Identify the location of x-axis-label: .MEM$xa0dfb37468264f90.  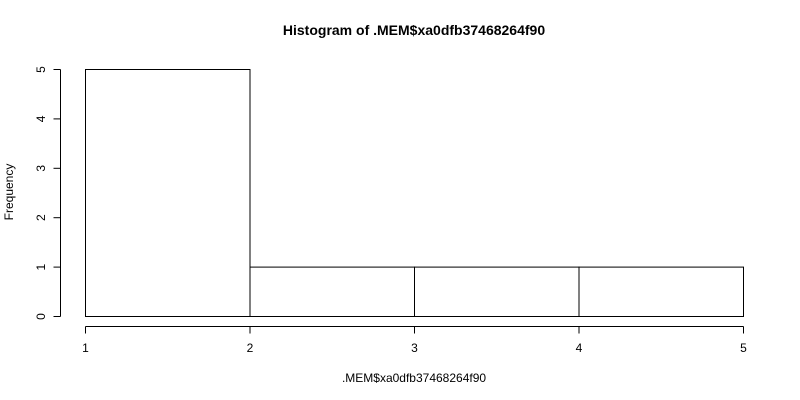
(414, 378).